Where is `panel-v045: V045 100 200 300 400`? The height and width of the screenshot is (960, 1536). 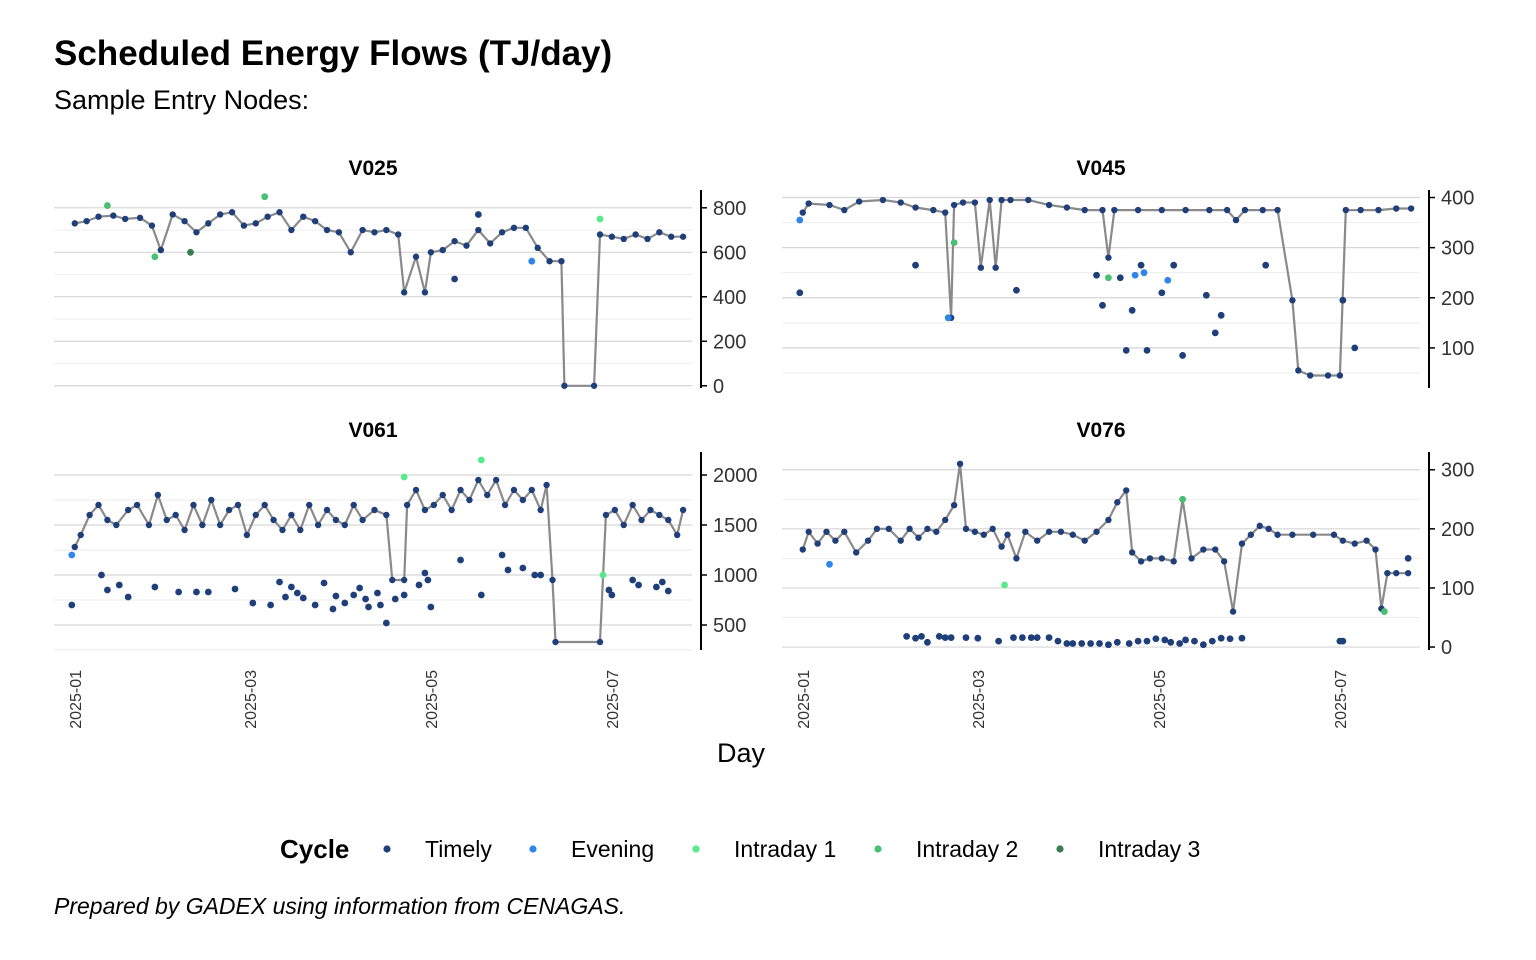 panel-v045: V045 100 200 300 400 is located at coordinates (1128, 272).